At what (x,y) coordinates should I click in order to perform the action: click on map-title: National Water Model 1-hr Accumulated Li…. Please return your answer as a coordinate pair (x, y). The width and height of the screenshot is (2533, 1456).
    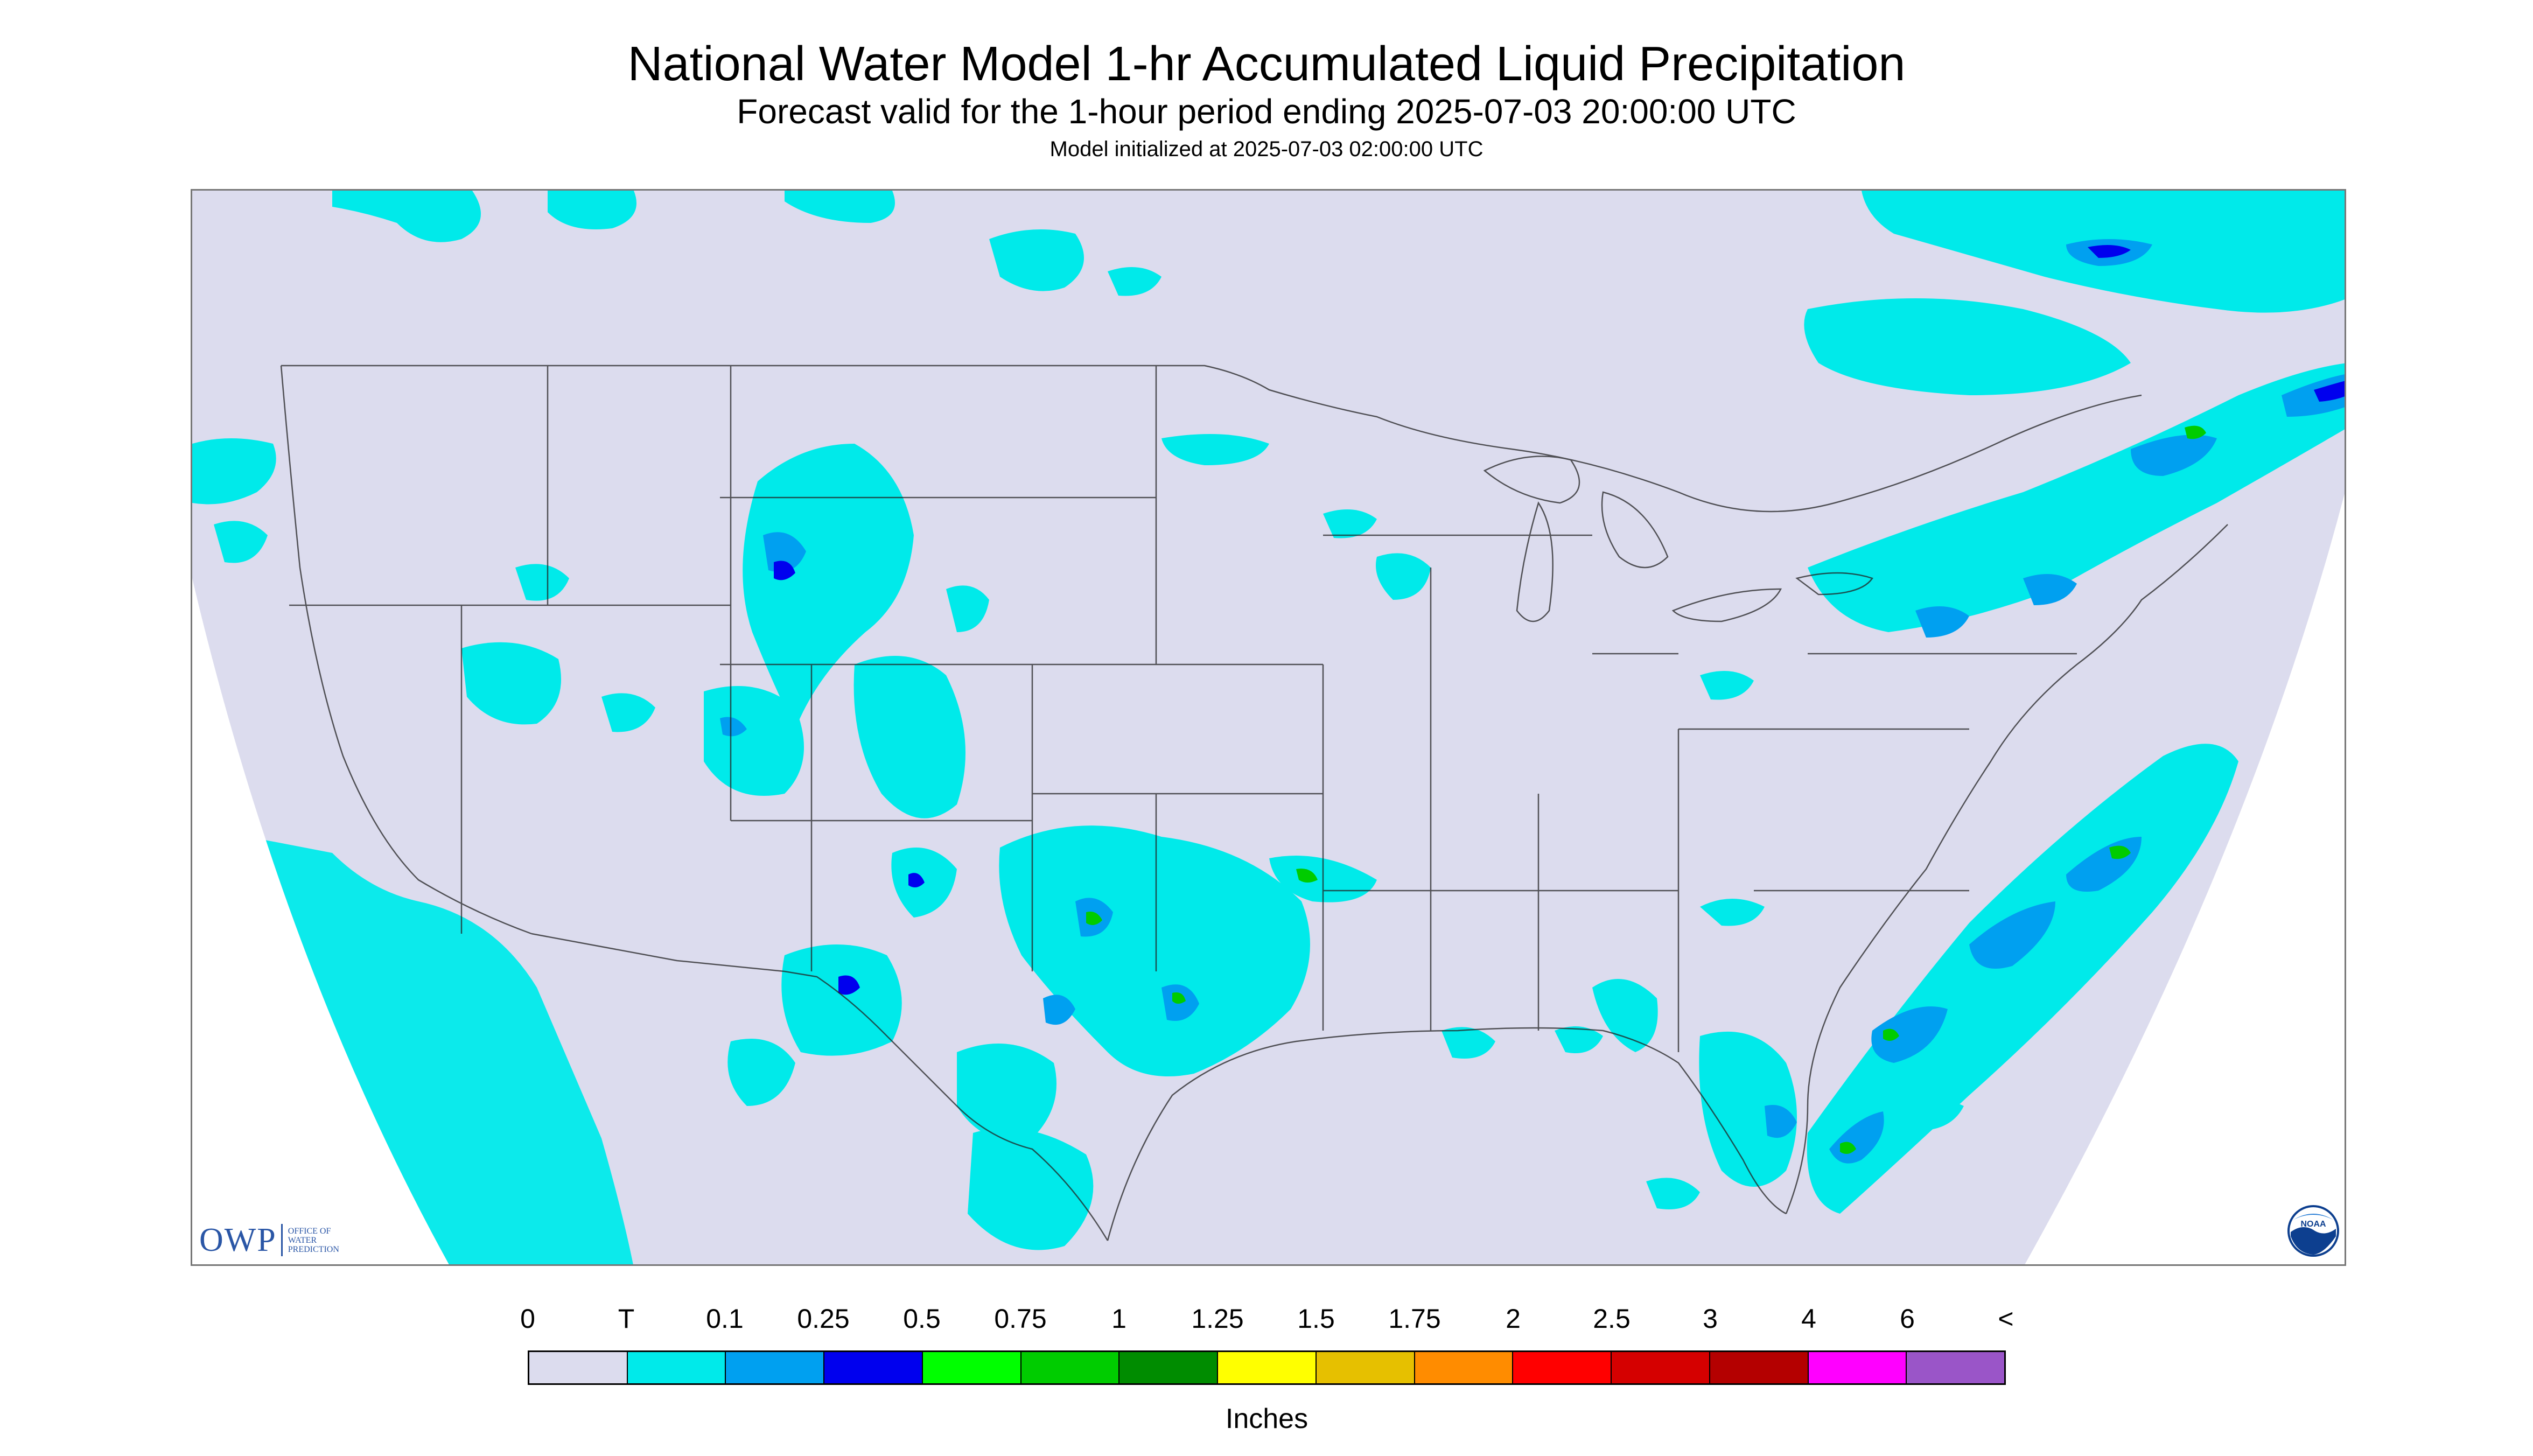
    Looking at the image, I should click on (1266, 64).